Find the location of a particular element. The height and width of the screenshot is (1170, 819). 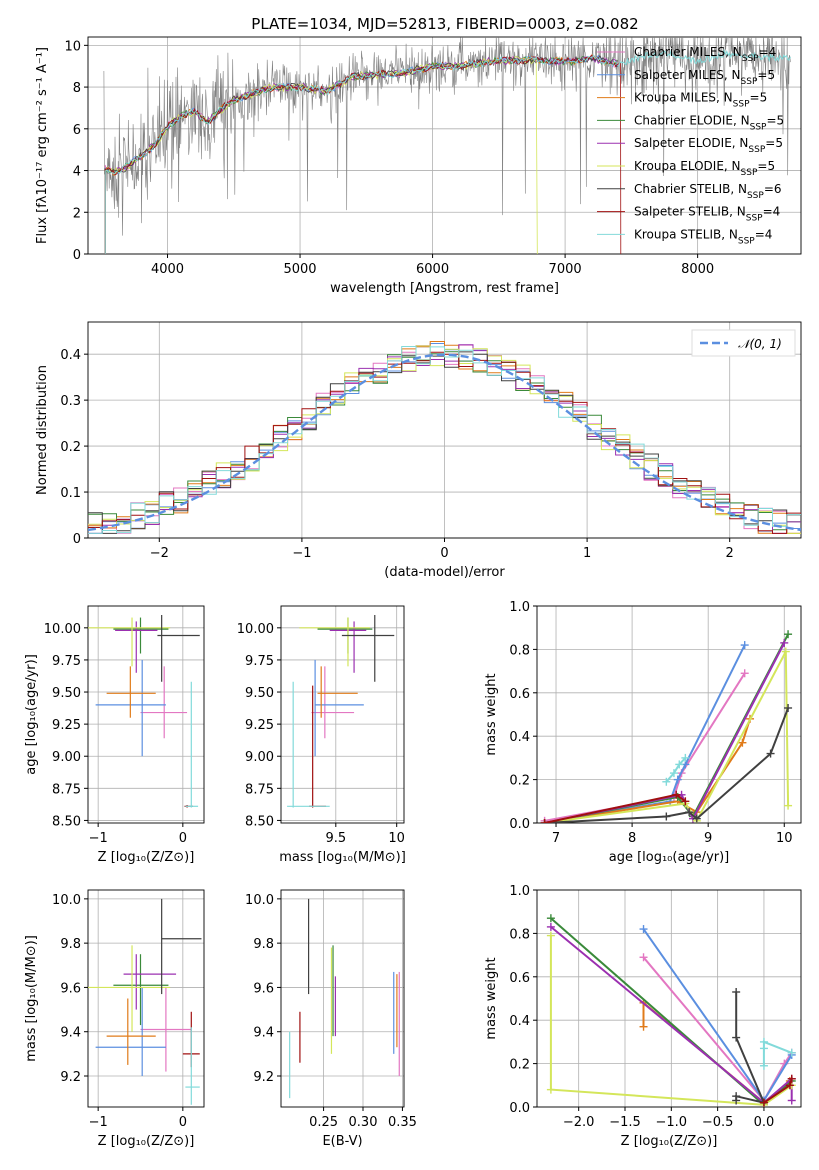

age_vs_mass-xtick-label: 10 is located at coordinates (396, 838).